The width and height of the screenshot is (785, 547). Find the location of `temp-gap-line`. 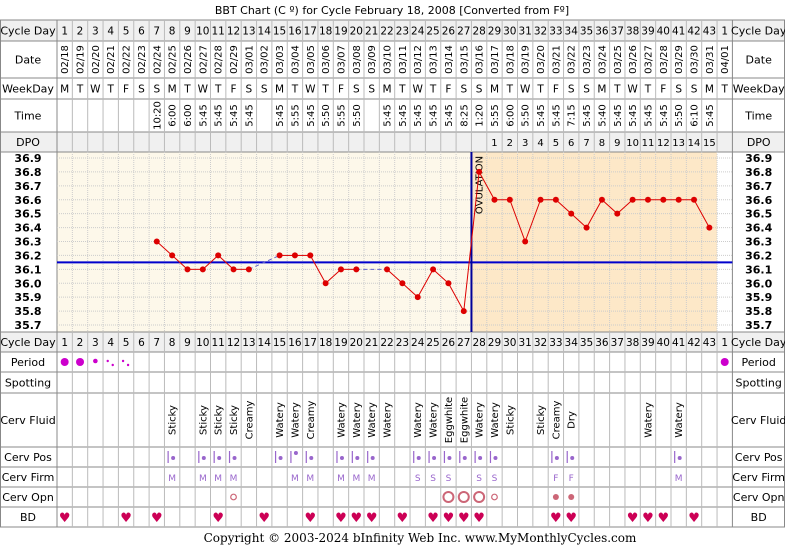

temp-gap-line is located at coordinates (264, 262).